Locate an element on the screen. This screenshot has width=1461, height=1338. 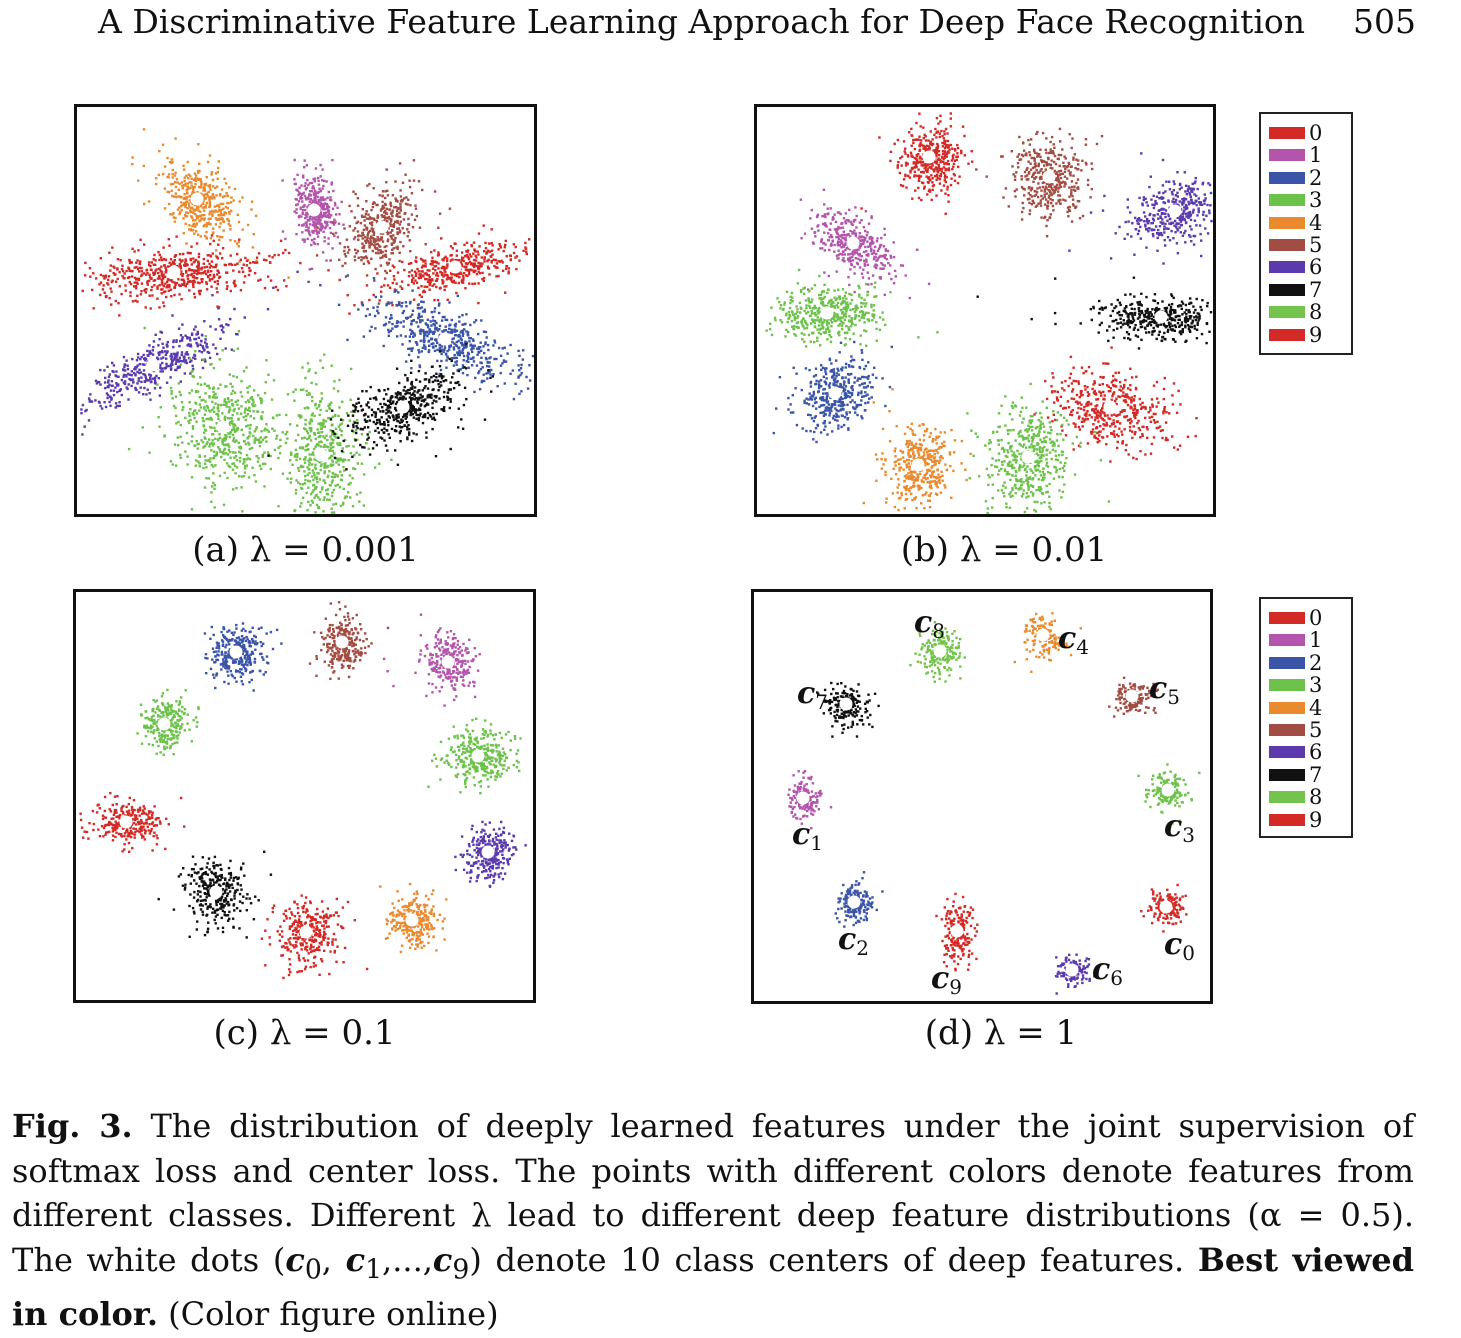
center-label-c4: c4 is located at coordinates (1074, 640).